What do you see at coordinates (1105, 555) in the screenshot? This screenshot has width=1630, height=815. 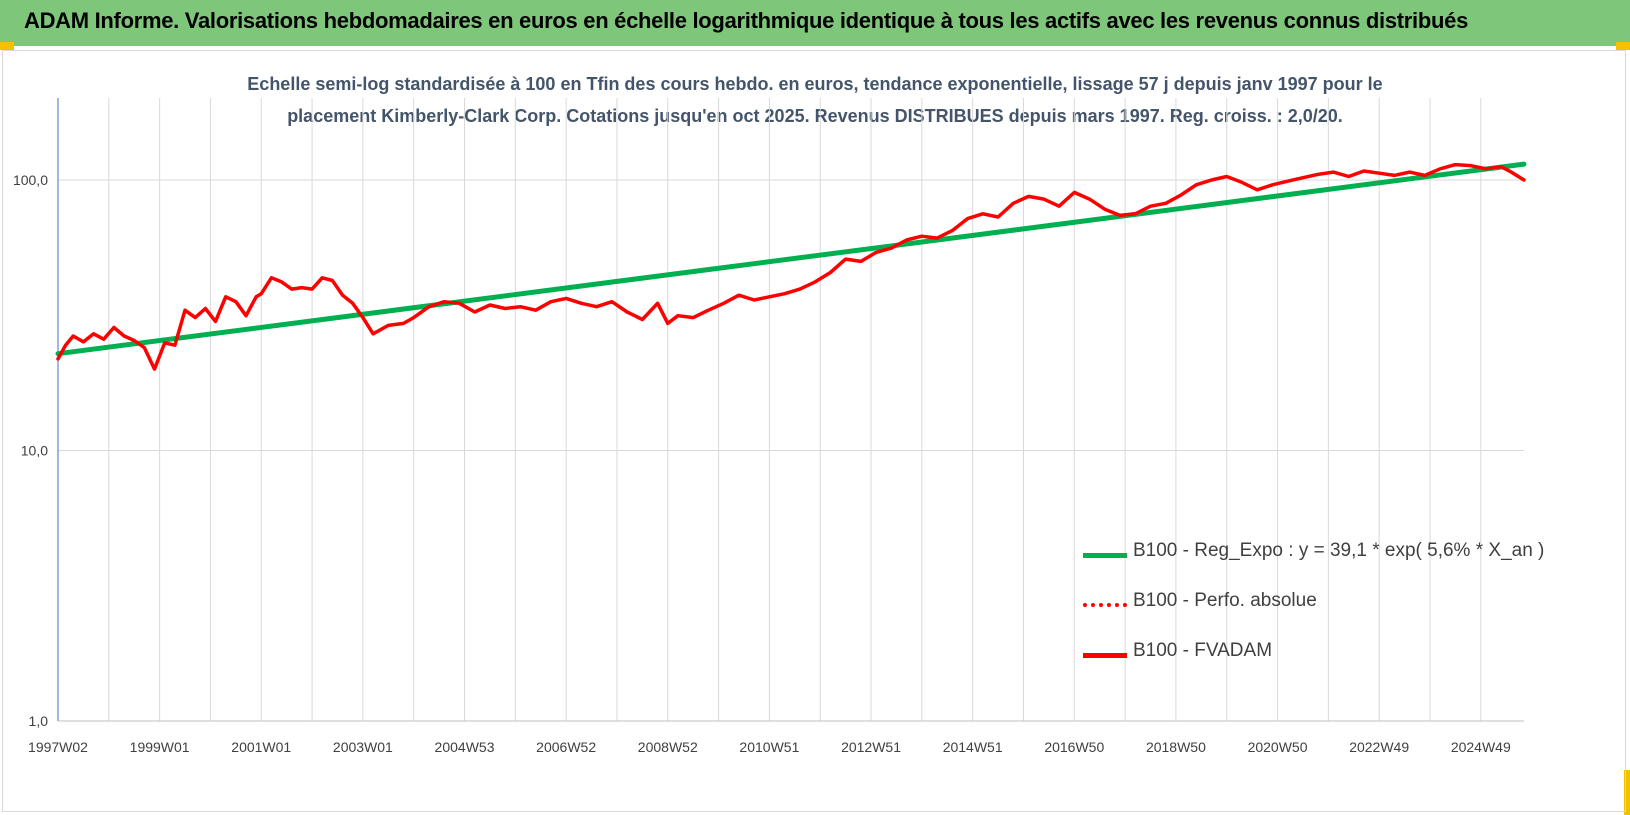 I see `legend-swatch-reg-expo` at bounding box center [1105, 555].